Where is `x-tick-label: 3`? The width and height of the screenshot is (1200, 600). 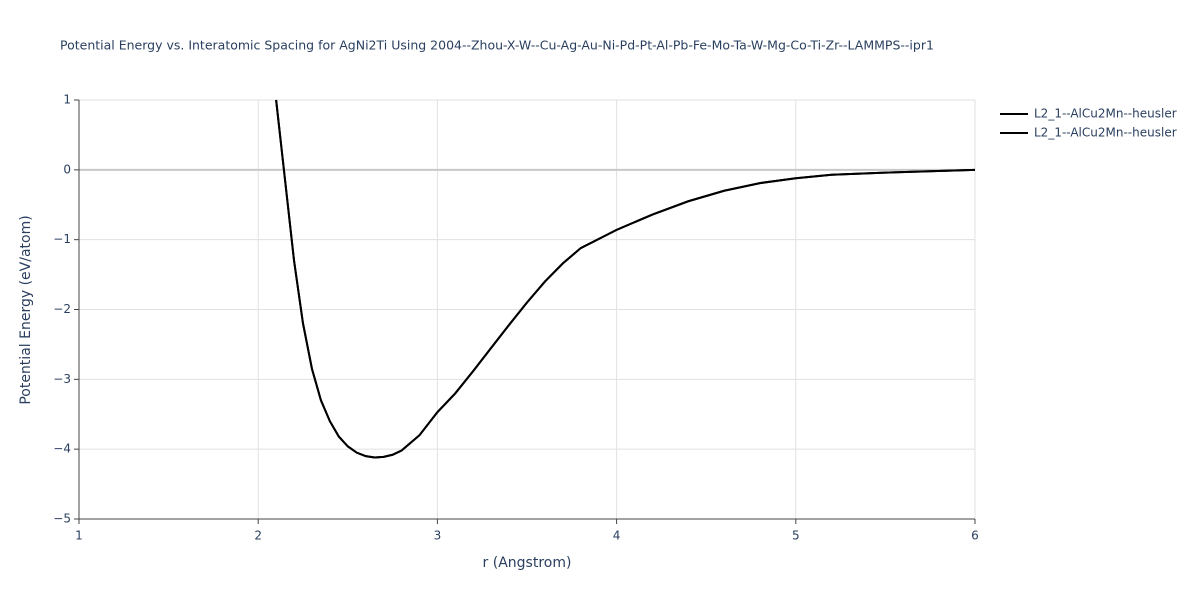
x-tick-label: 3 is located at coordinates (438, 536).